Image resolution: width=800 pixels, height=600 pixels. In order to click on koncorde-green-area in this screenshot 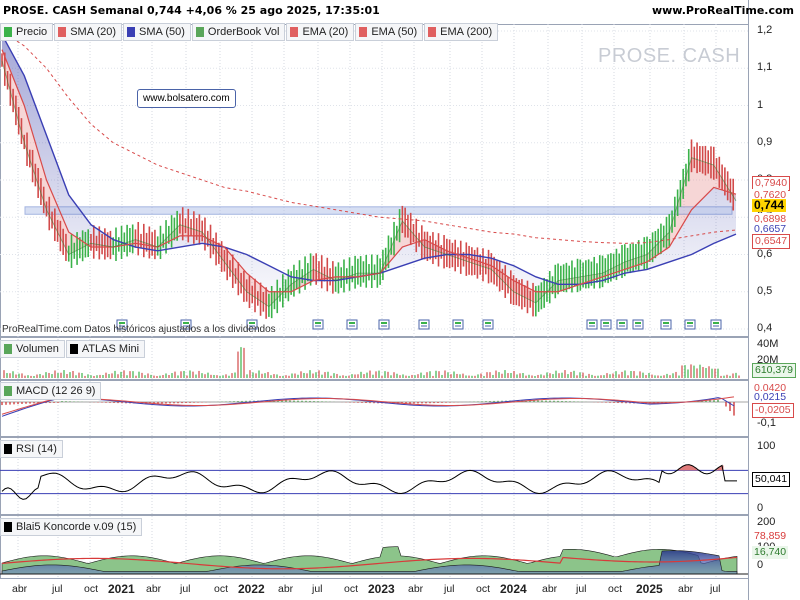, I will do `click(369, 560)`.